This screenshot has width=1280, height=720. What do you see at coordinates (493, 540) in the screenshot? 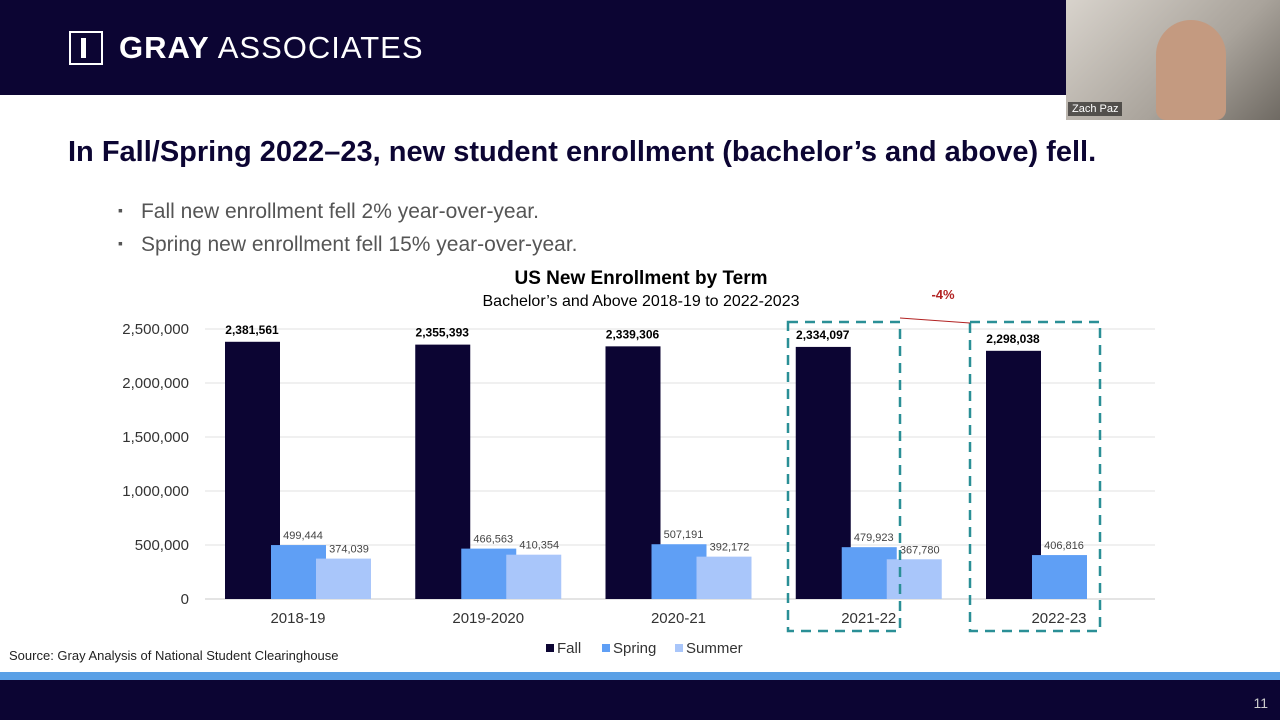
I see `data-label: 466,563` at bounding box center [493, 540].